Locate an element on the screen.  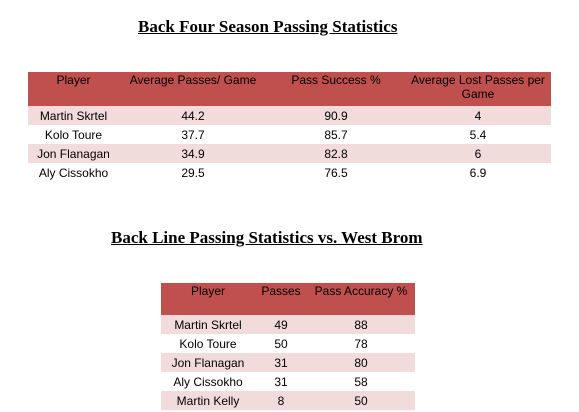
header-passes: Passes is located at coordinates (281, 299).